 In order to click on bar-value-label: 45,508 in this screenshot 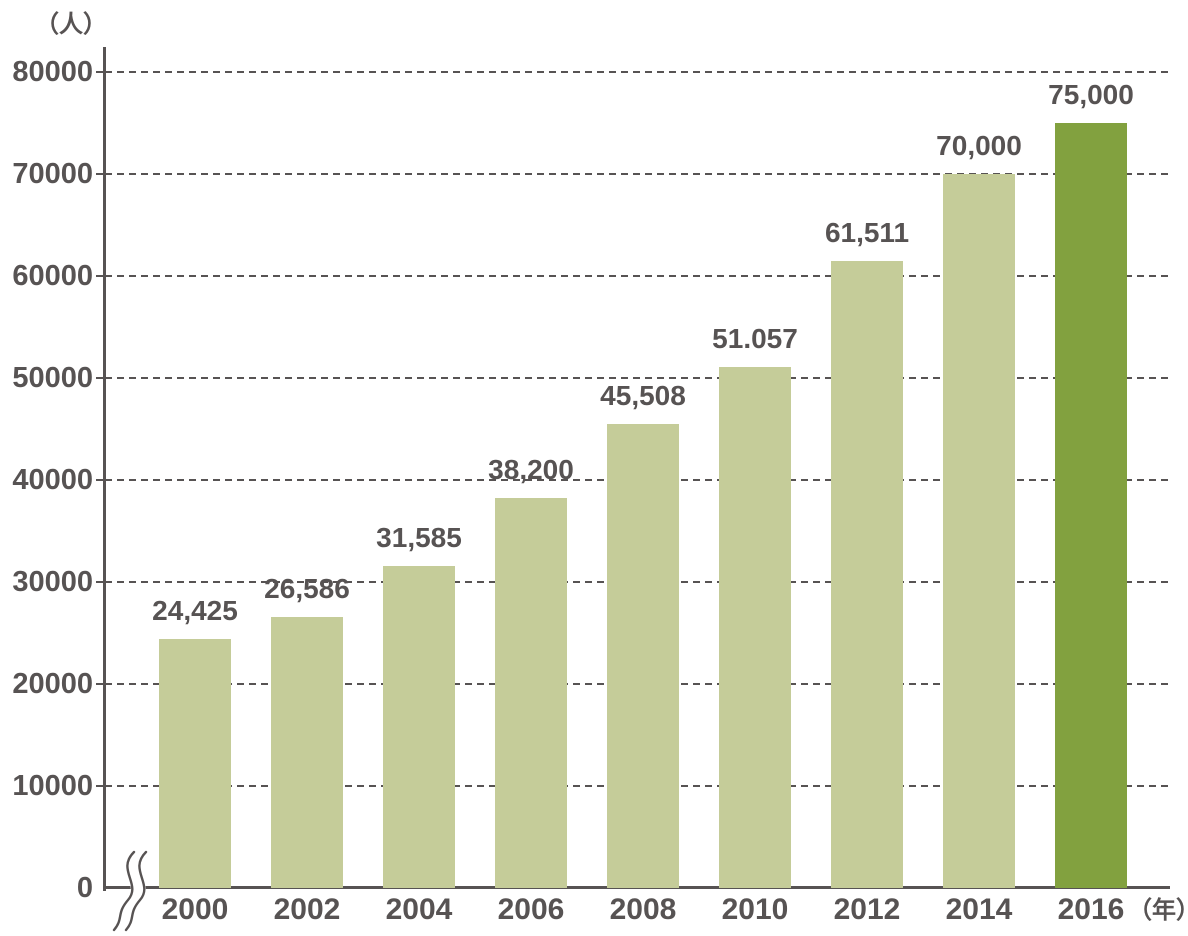, I will do `click(643, 395)`.